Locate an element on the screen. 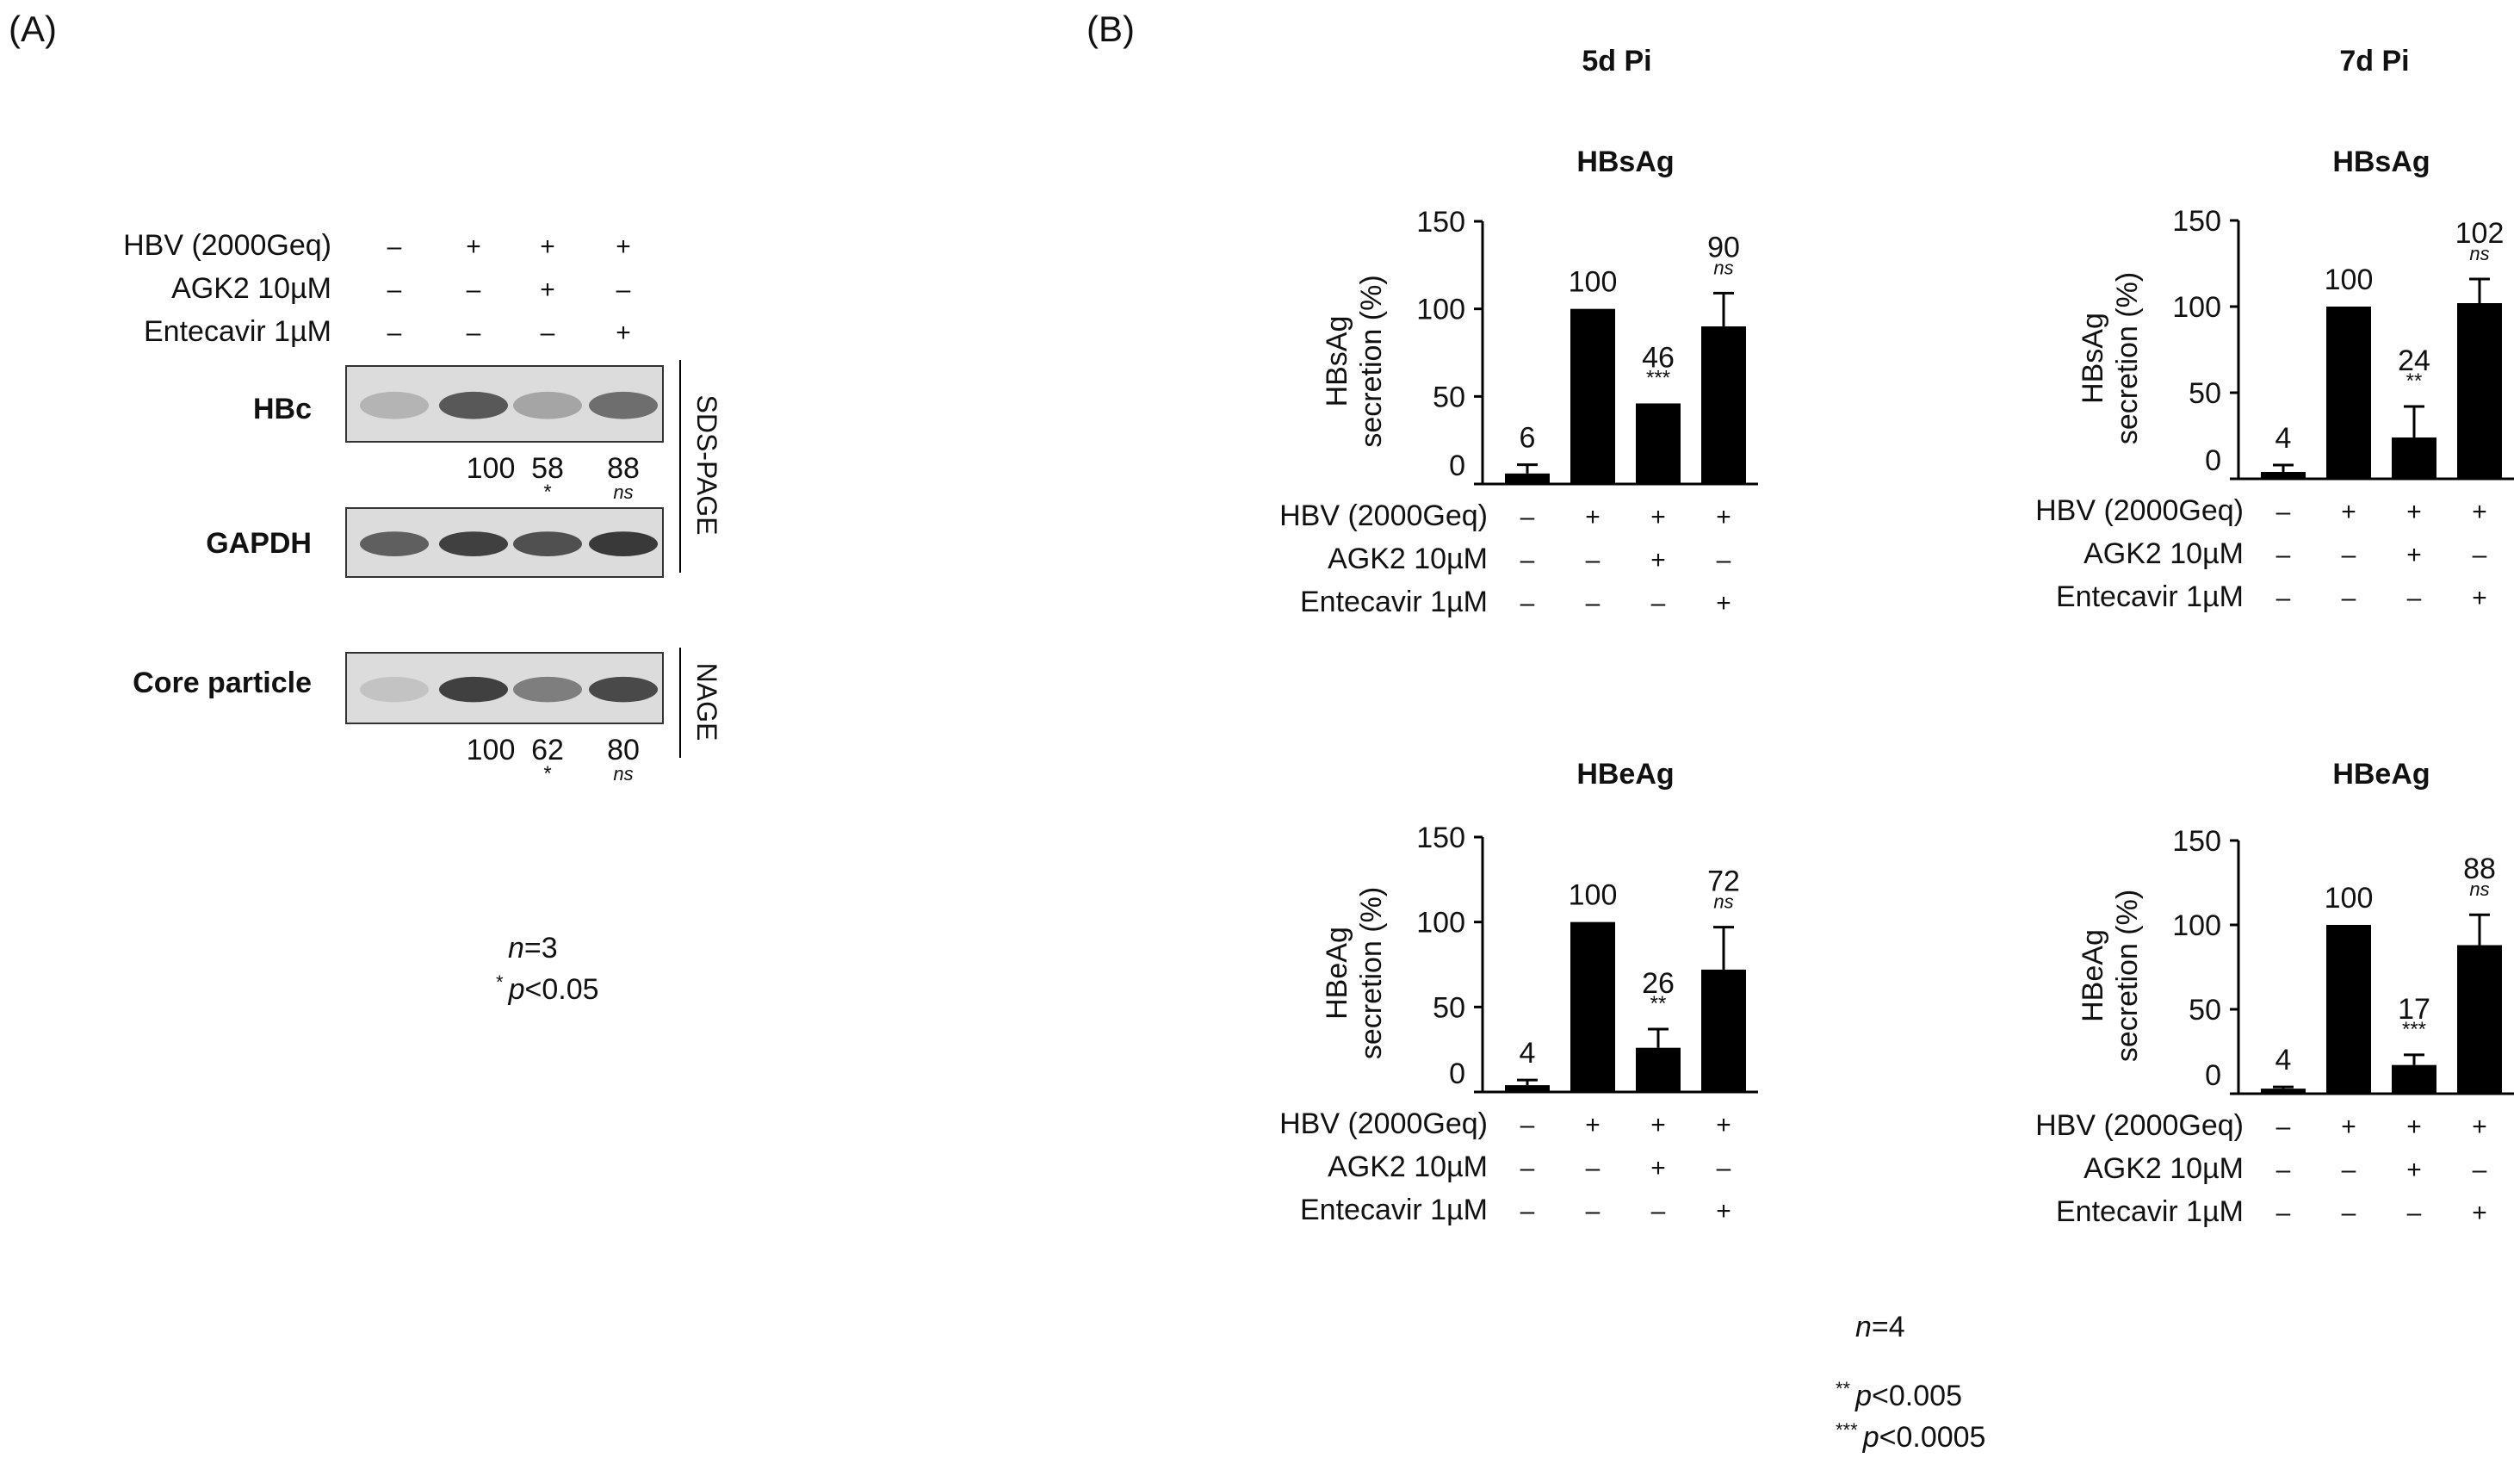 The height and width of the screenshot is (1464, 2520). stat-label: *** is located at coordinates (1658, 378).